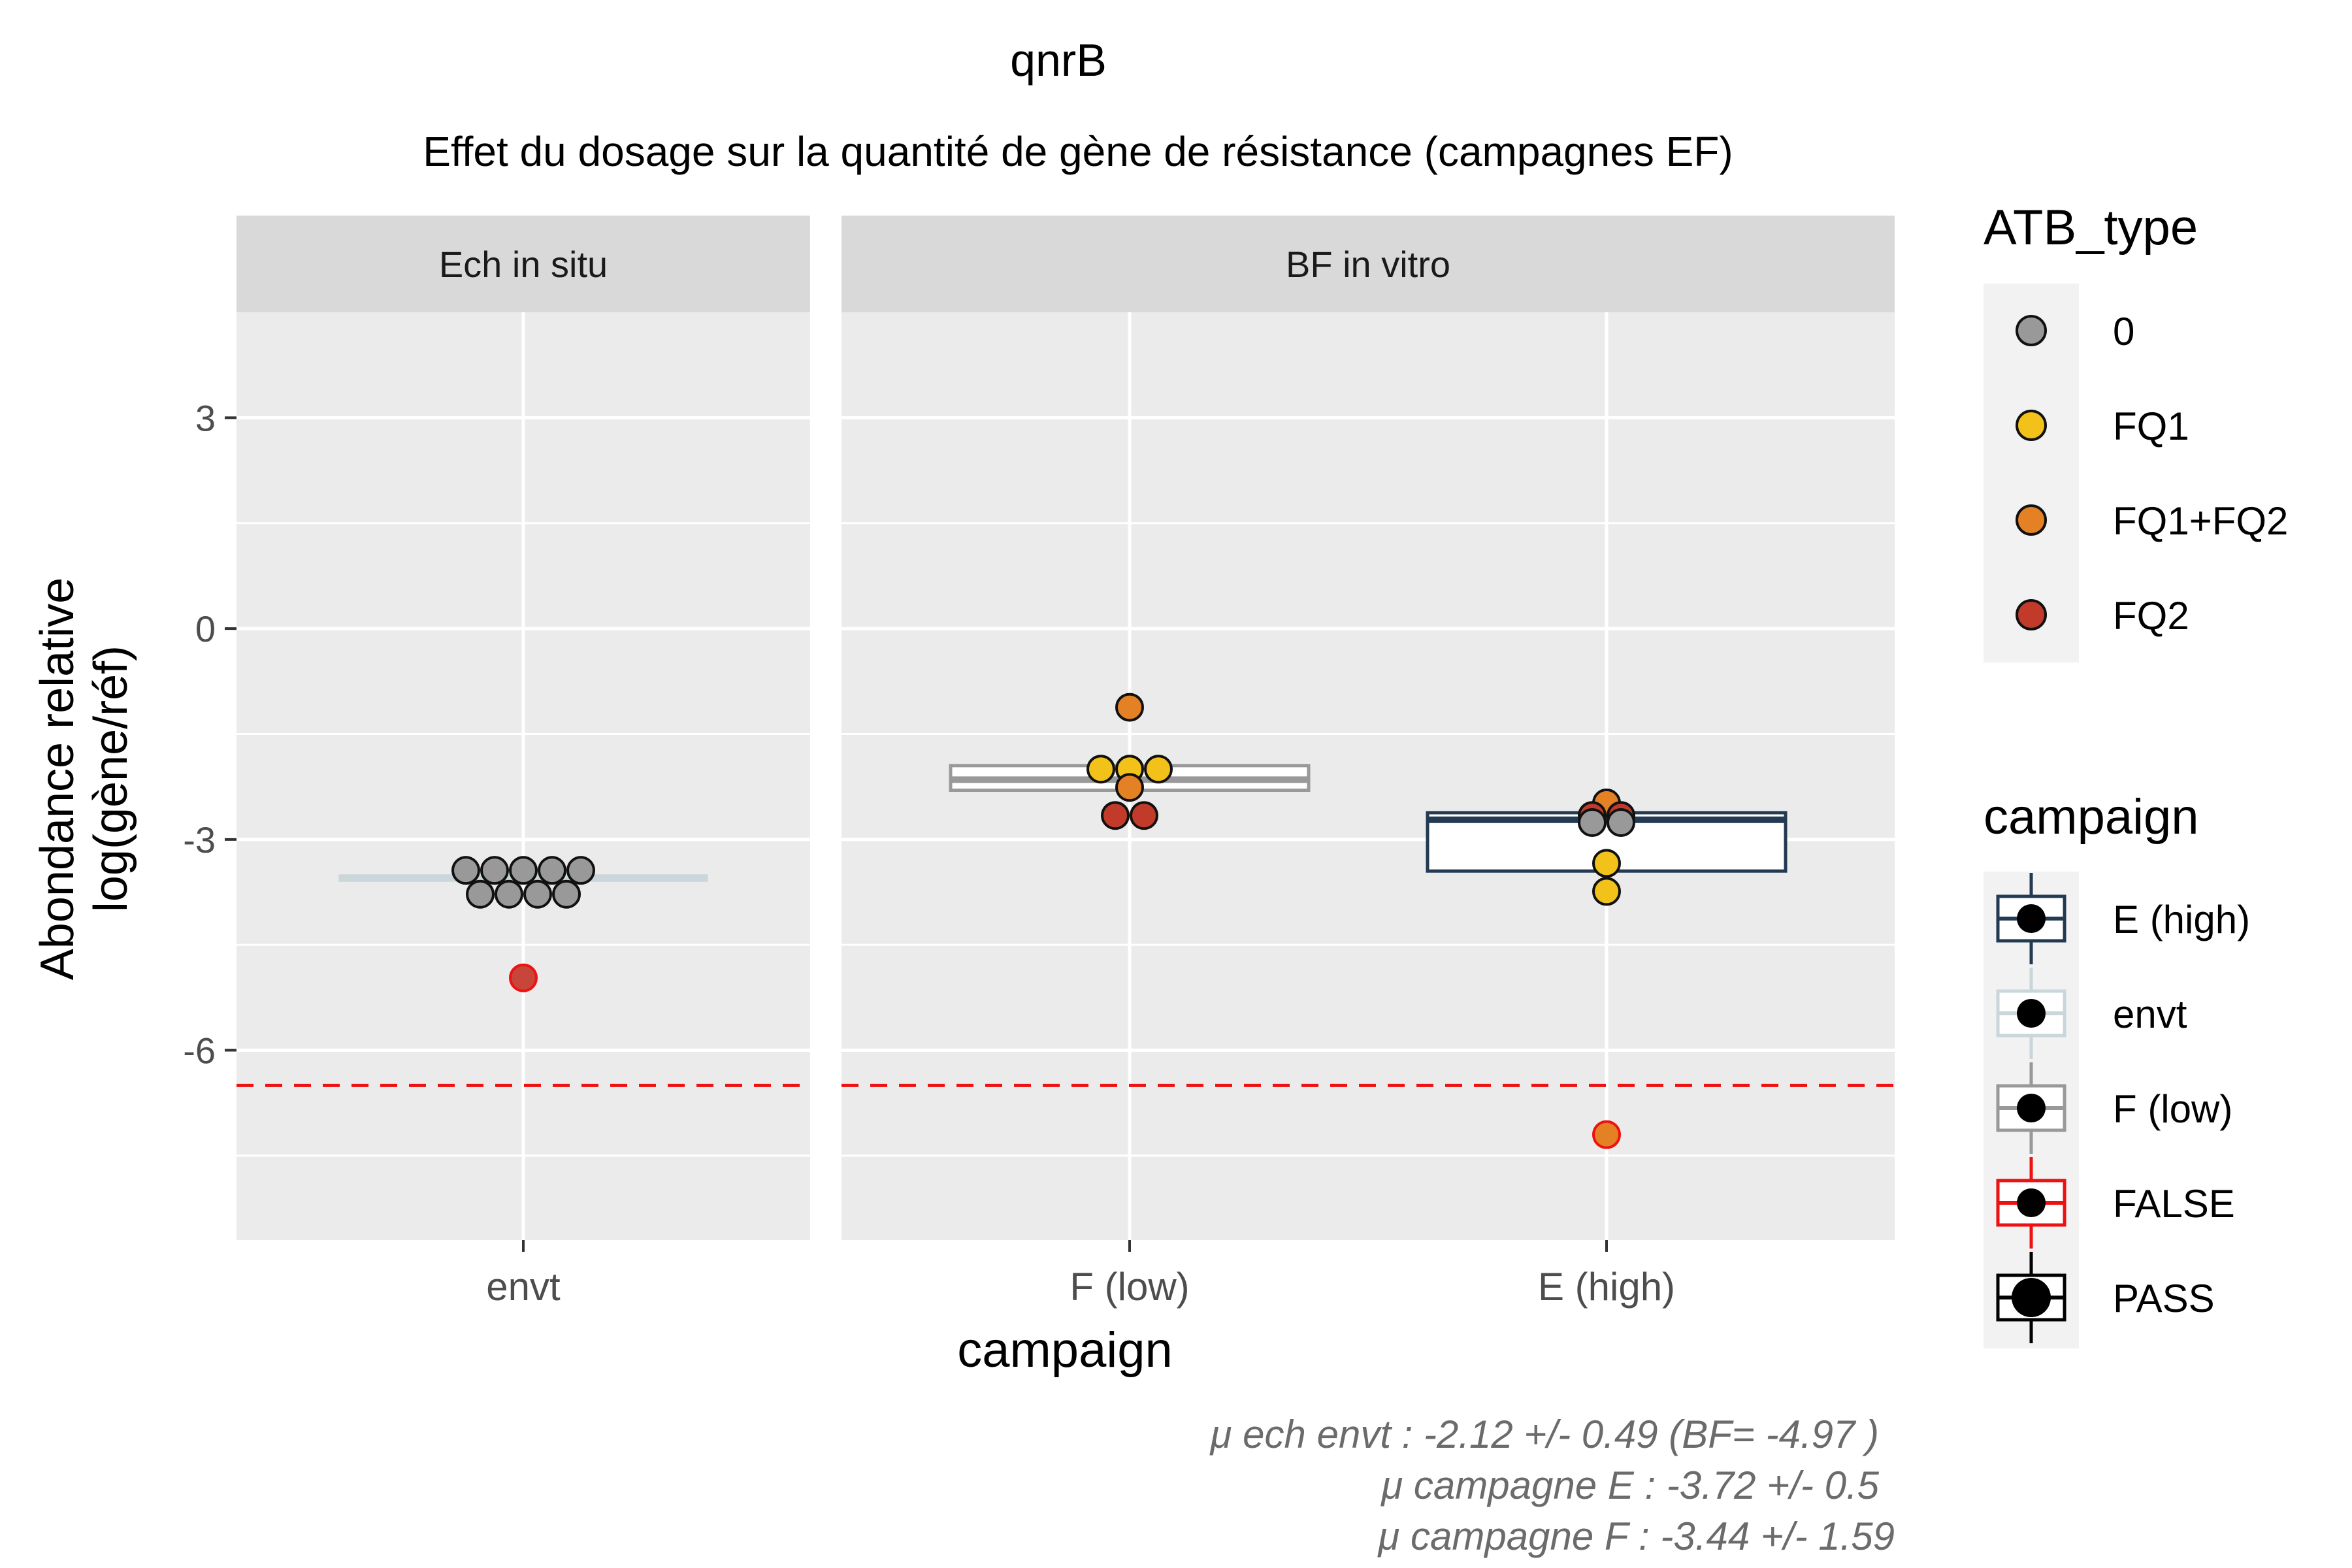 The height and width of the screenshot is (1568, 2352). What do you see at coordinates (1058, 60) in the screenshot?
I see `chart-title: qnrB` at bounding box center [1058, 60].